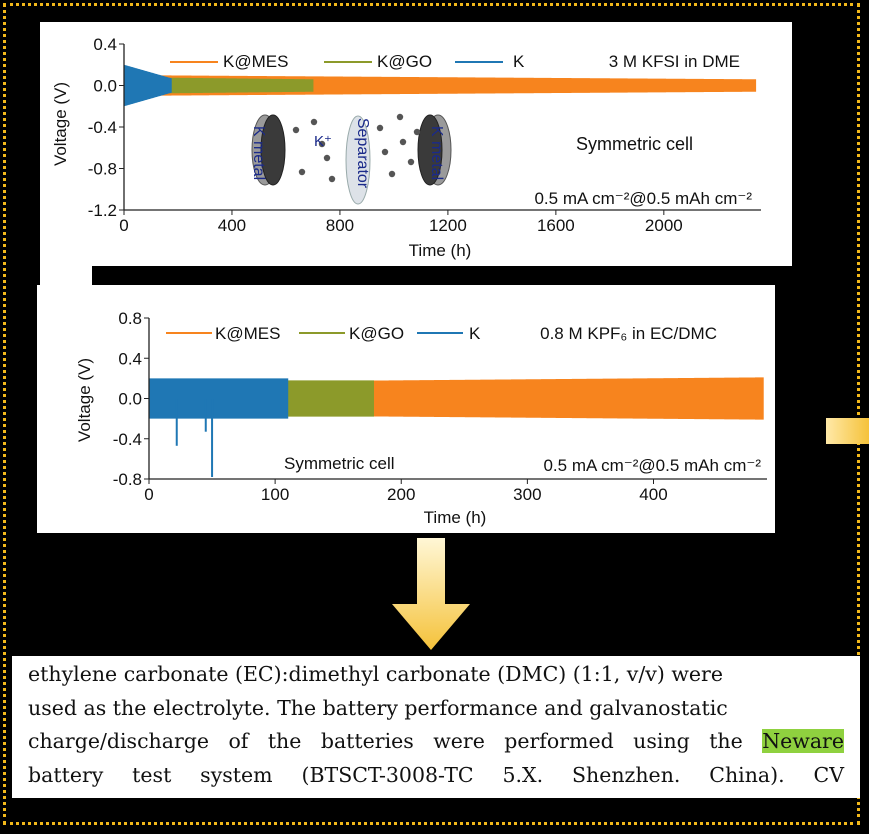 The image size is (869, 834). I want to click on x-tick-label: 300, so click(527, 494).